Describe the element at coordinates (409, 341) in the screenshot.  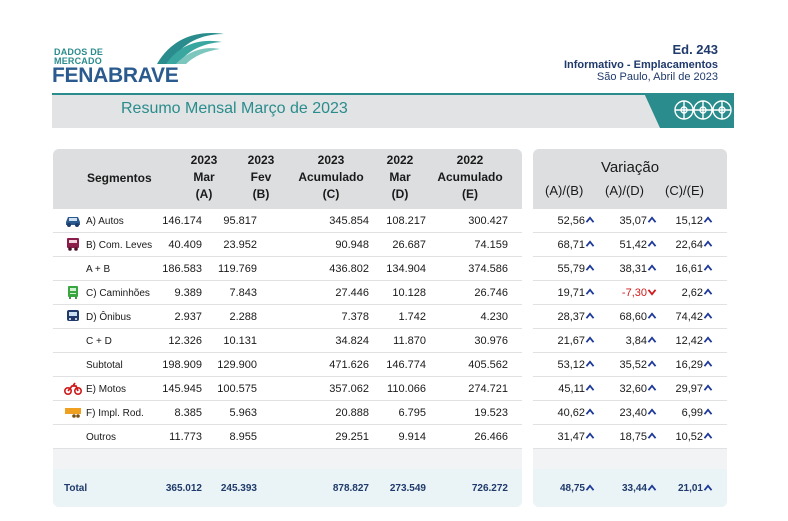
I see `cell-d: 11.870` at that location.